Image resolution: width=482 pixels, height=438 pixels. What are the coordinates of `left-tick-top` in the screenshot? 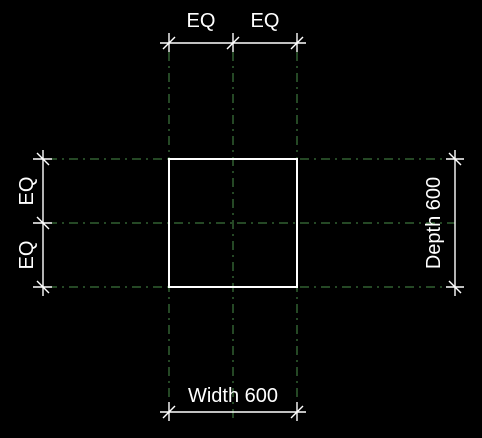 It's located at (43, 159).